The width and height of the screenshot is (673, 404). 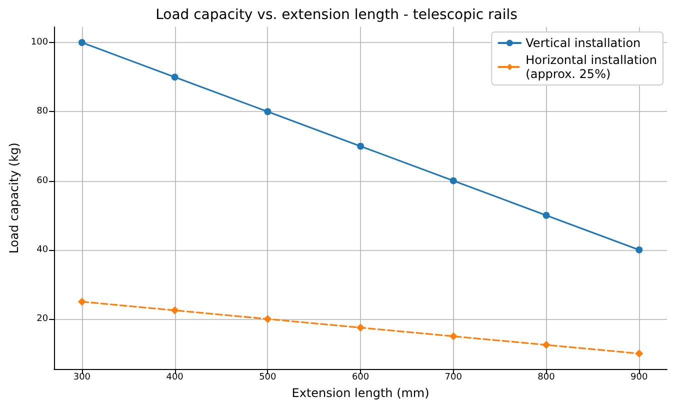 What do you see at coordinates (82, 377) in the screenshot?
I see `x-tick-label: 300` at bounding box center [82, 377].